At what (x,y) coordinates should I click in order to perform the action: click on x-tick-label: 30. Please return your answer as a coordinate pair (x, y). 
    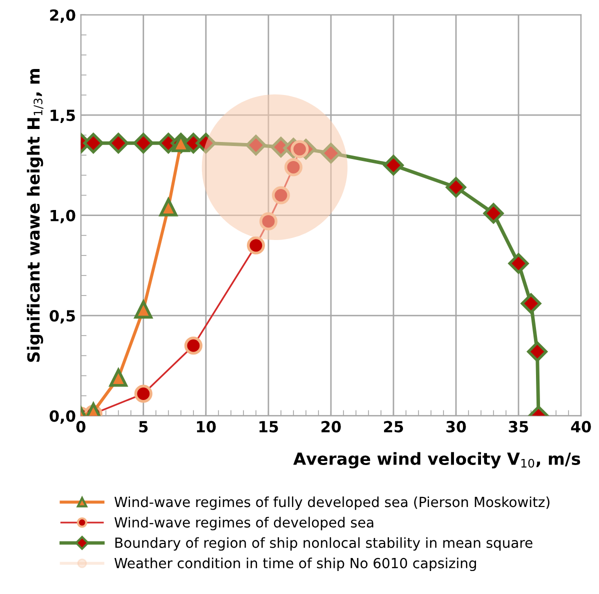
    Looking at the image, I should click on (456, 426).